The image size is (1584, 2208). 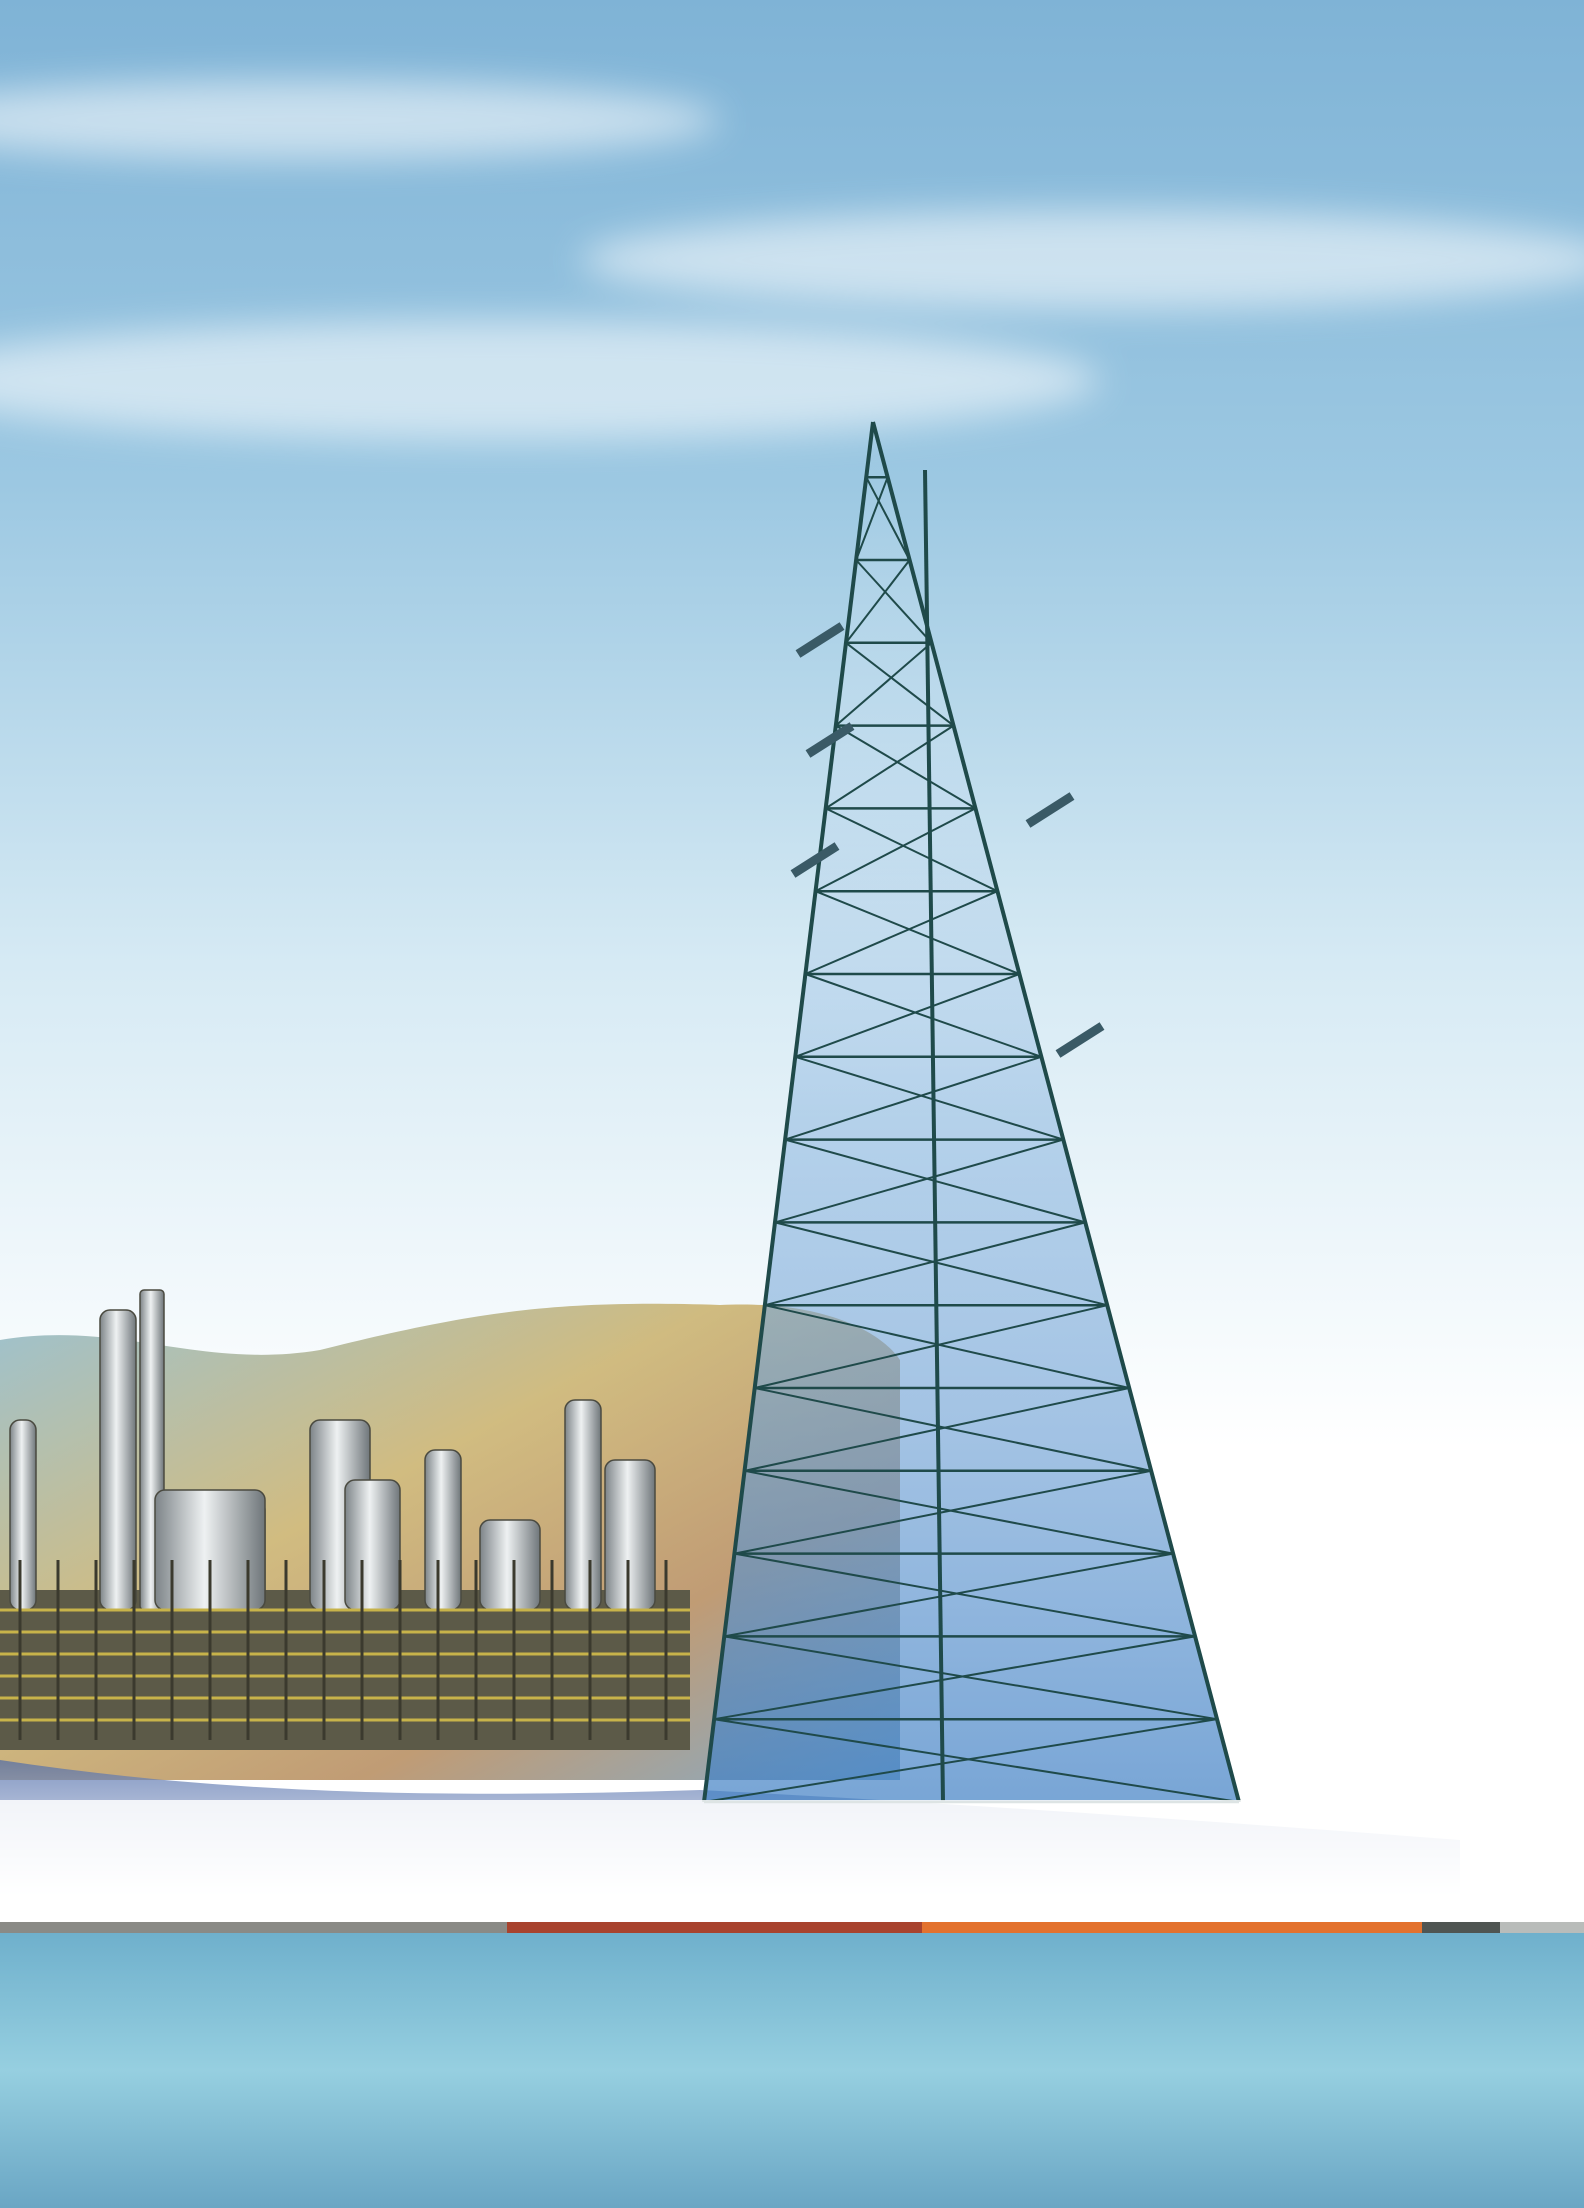 I want to click on stripe-orange, so click(x=1172, y=1927).